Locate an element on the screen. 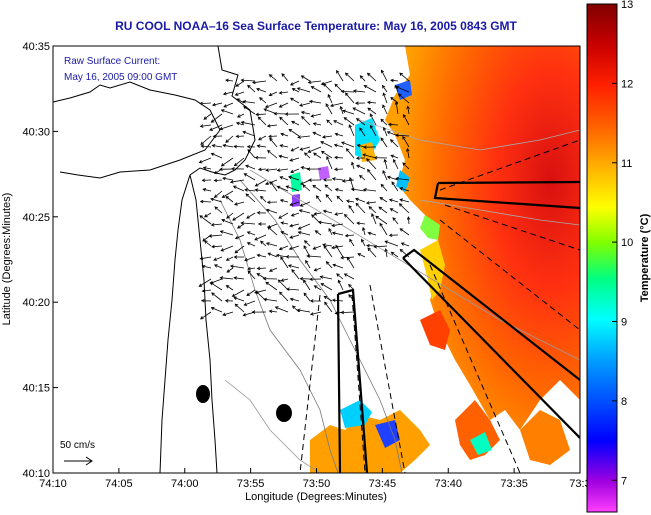 Image resolution: width=651 pixels, height=515 pixels. colorbar-tick-label: 12 is located at coordinates (627, 84).